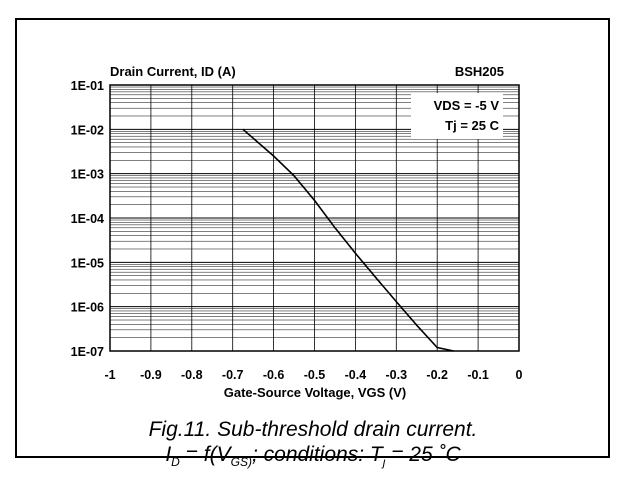 The image size is (626, 479). Describe the element at coordinates (317, 454) in the screenshot. I see `caption-conditions: ; conditions: T` at that location.